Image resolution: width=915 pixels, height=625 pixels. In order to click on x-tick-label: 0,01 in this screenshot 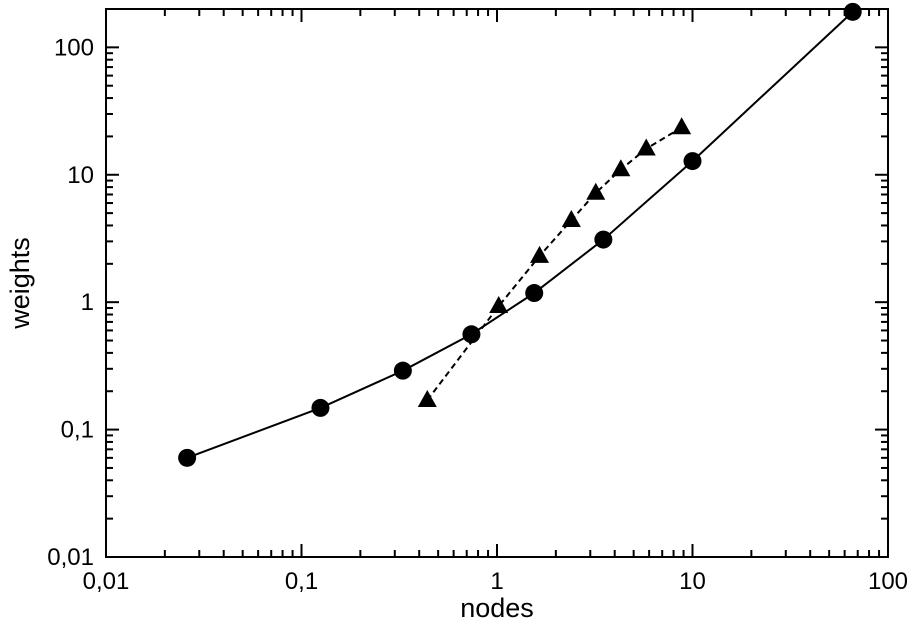, I will do `click(106, 581)`.